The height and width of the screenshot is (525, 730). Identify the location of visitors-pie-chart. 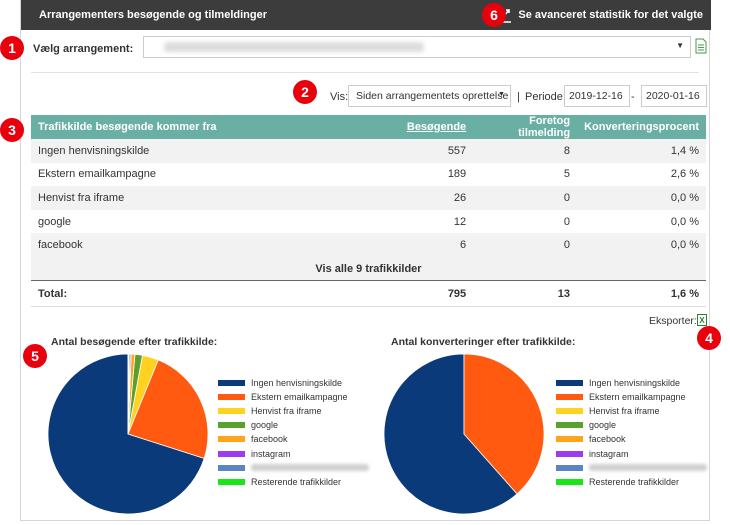
(128, 434).